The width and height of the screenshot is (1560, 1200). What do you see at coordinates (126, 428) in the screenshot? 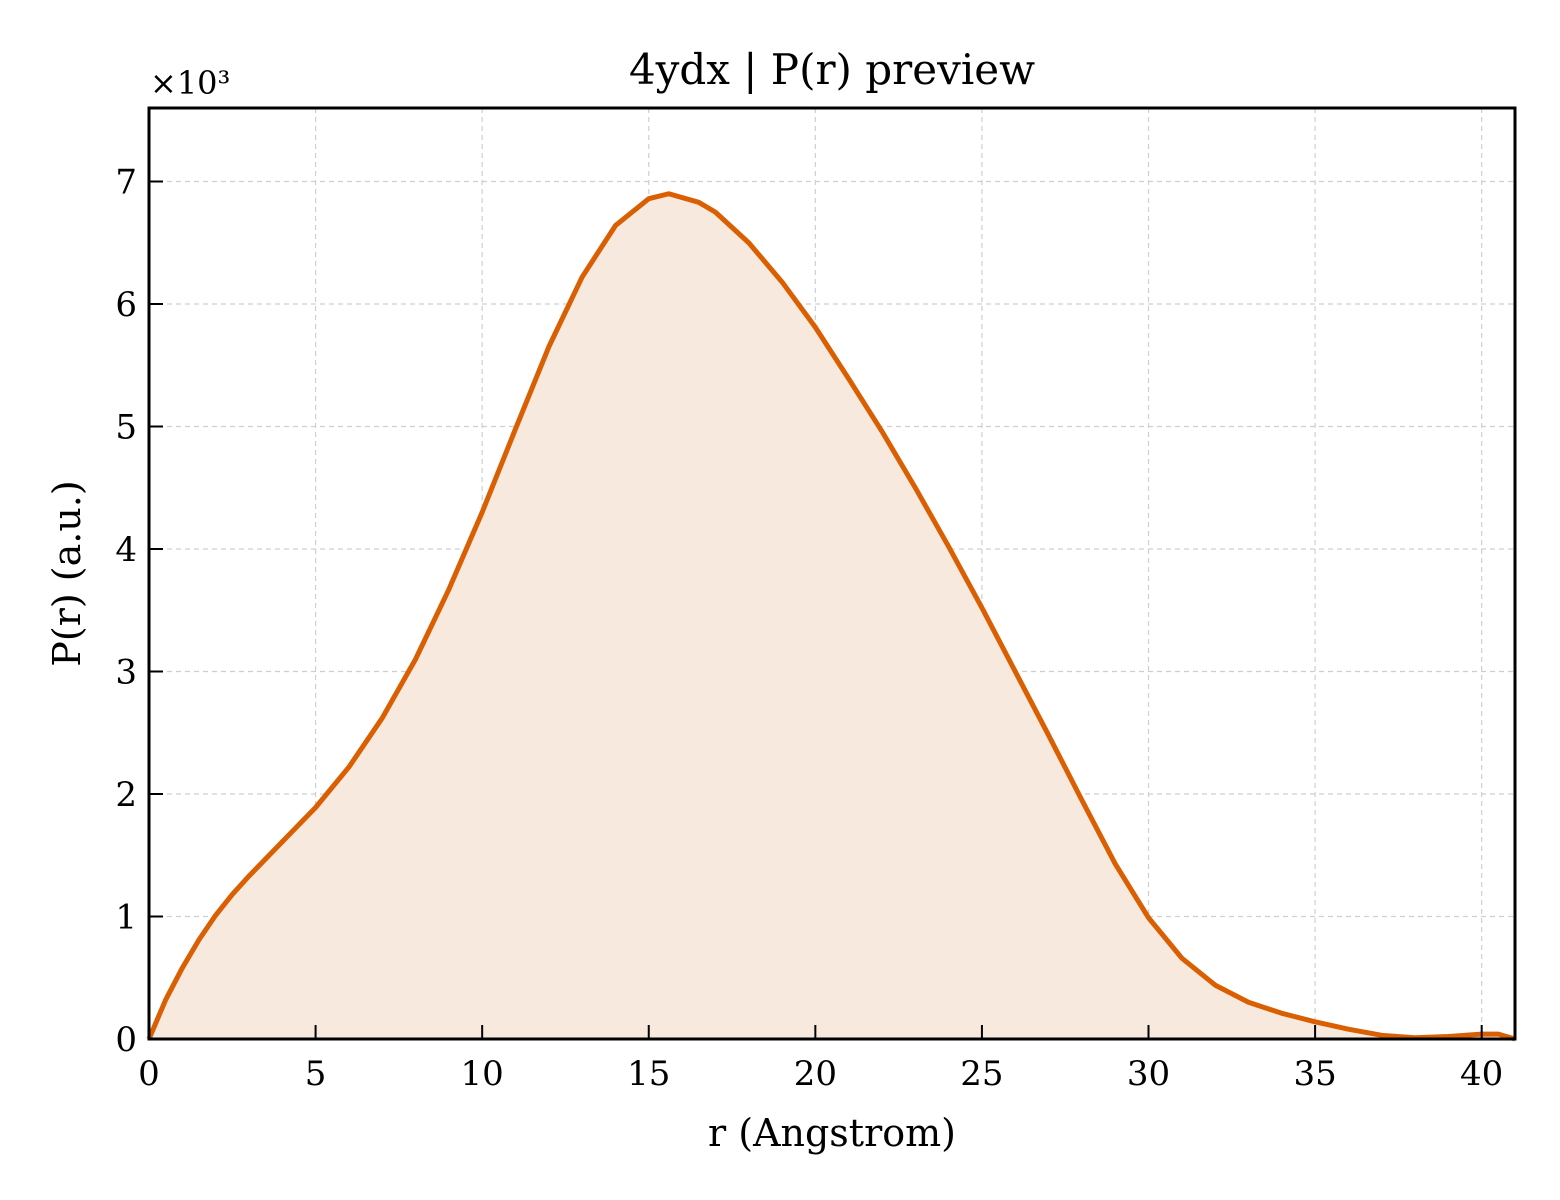
I see `y-tick-label: 5` at bounding box center [126, 428].